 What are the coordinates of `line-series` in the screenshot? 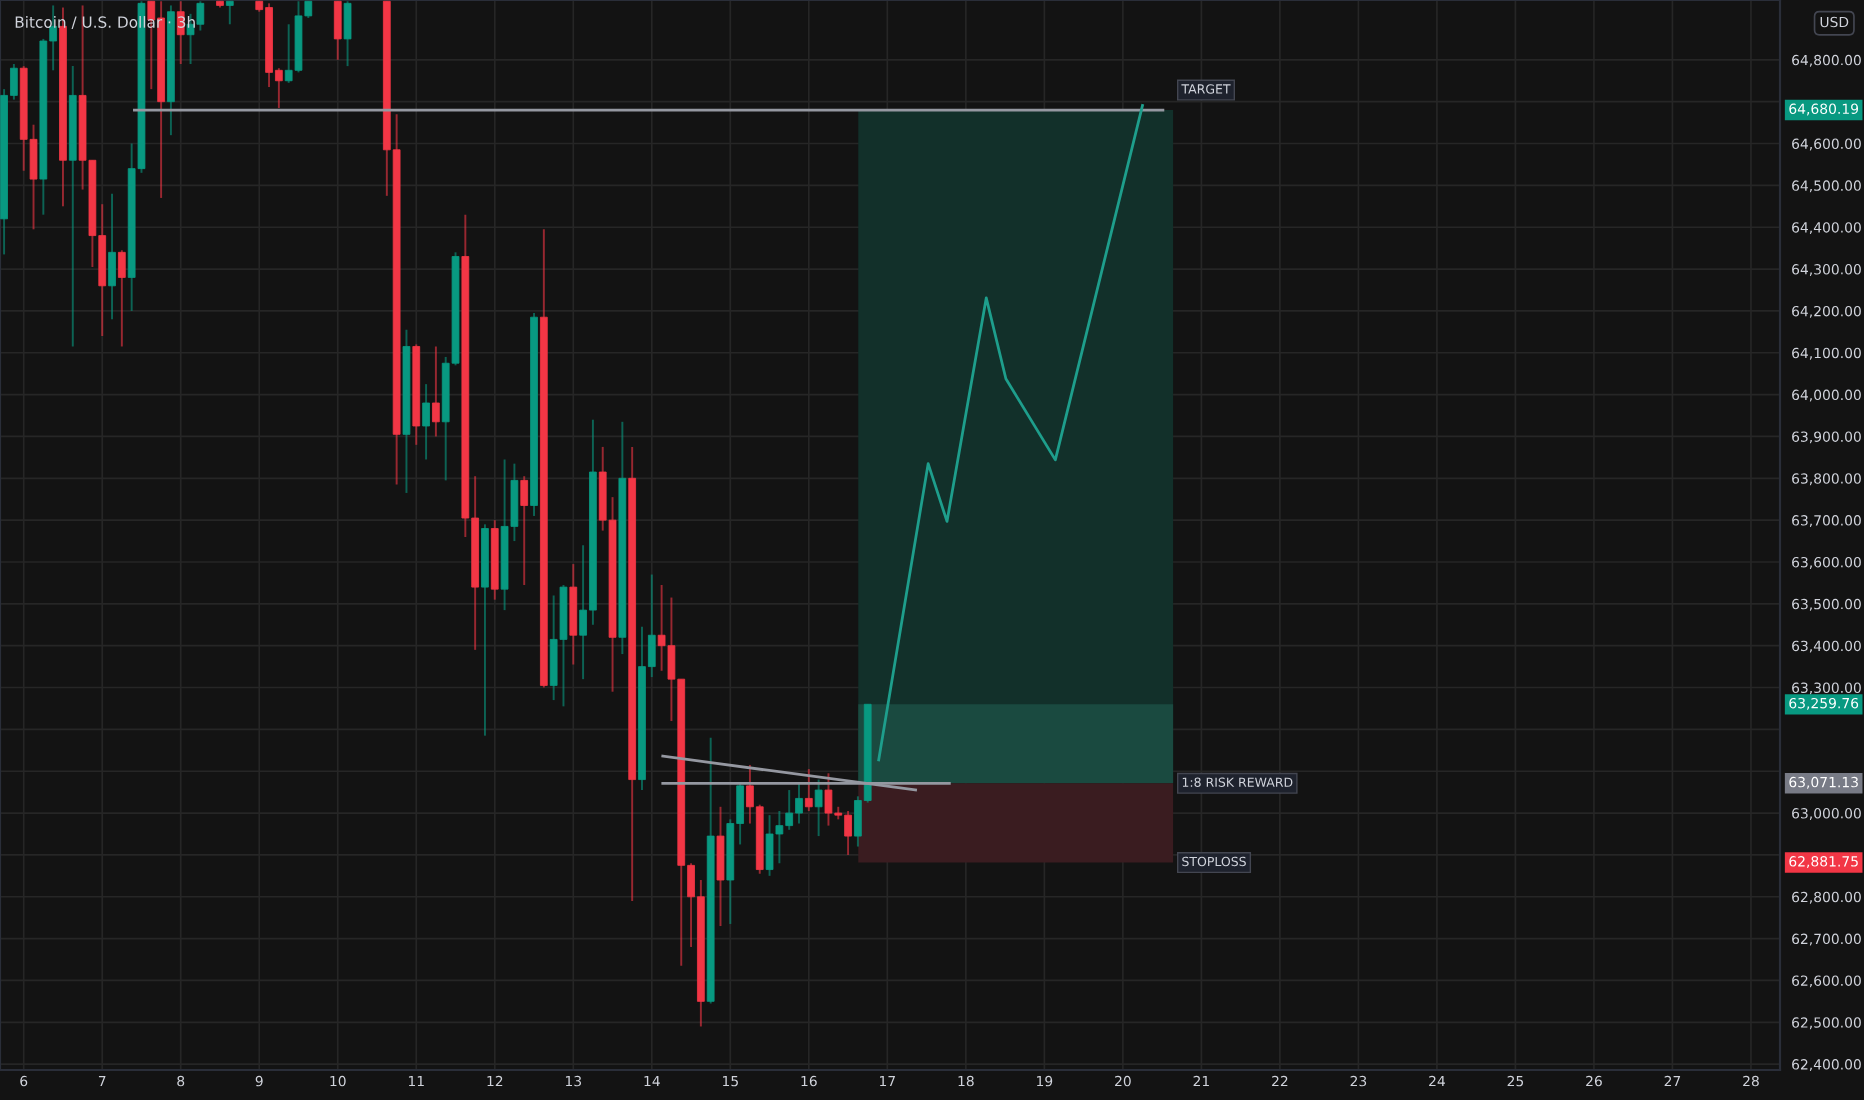 It's located at (1010, 433).